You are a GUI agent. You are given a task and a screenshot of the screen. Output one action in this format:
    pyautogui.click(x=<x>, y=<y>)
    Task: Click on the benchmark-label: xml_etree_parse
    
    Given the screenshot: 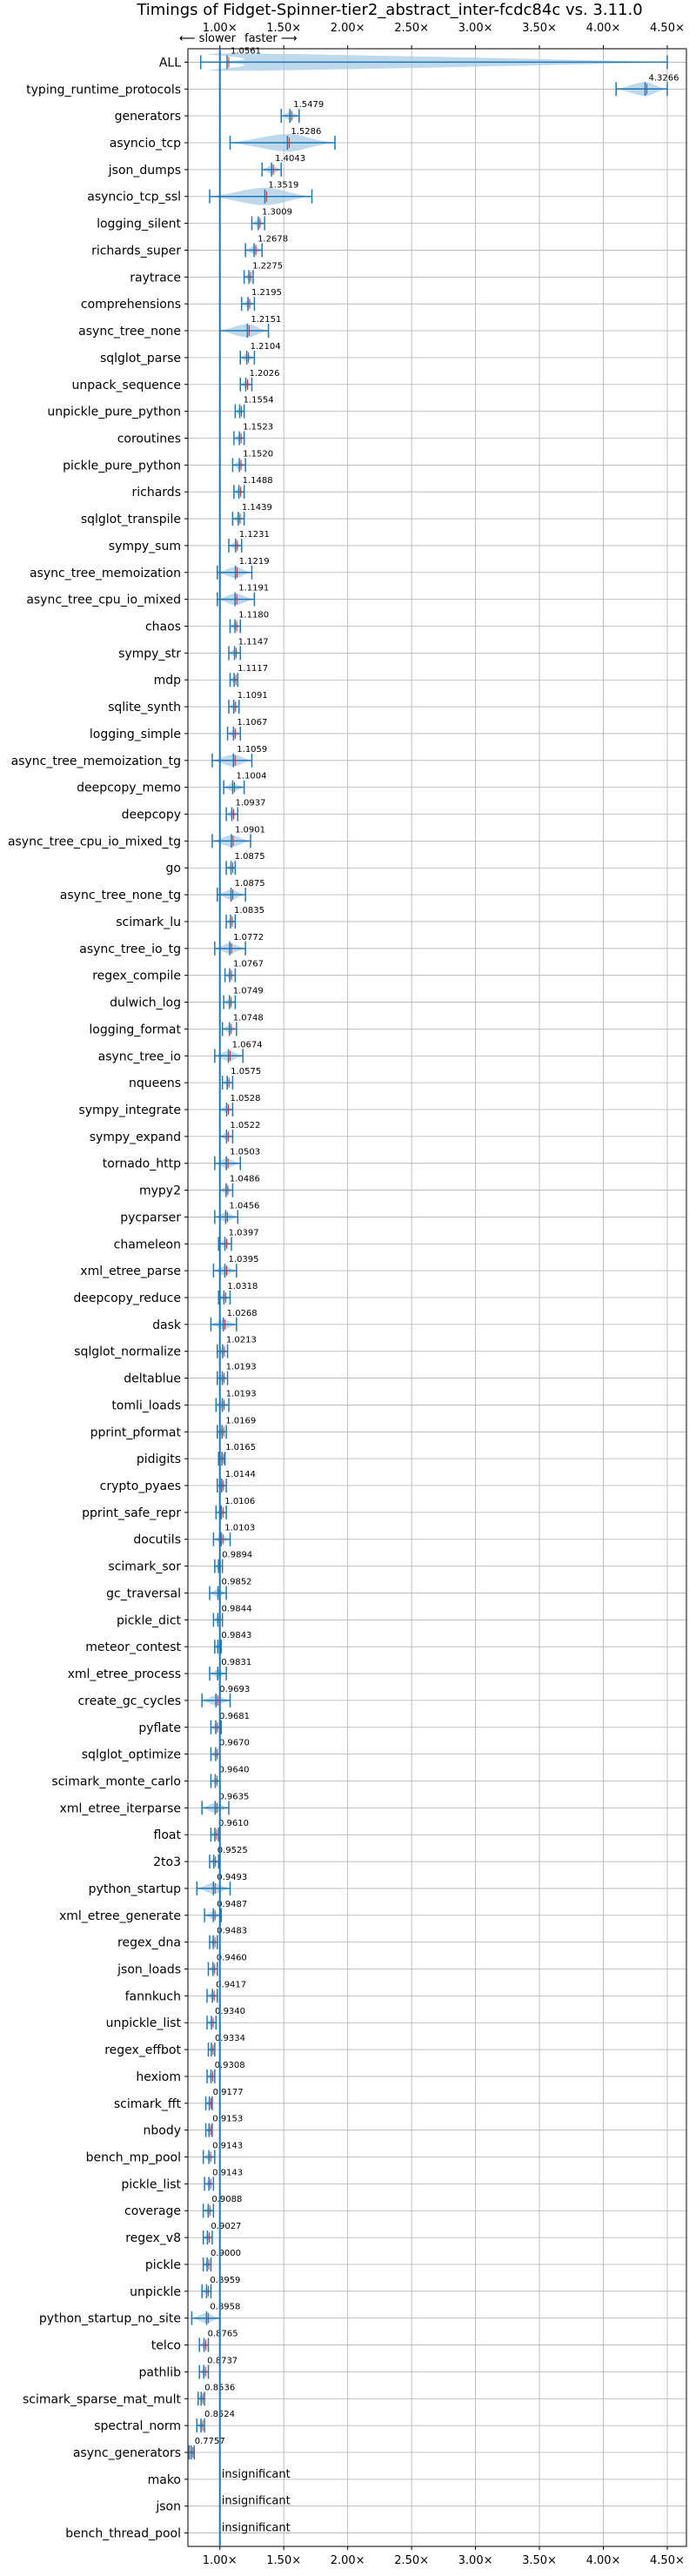 What is the action you would take?
    pyautogui.click(x=130, y=1271)
    